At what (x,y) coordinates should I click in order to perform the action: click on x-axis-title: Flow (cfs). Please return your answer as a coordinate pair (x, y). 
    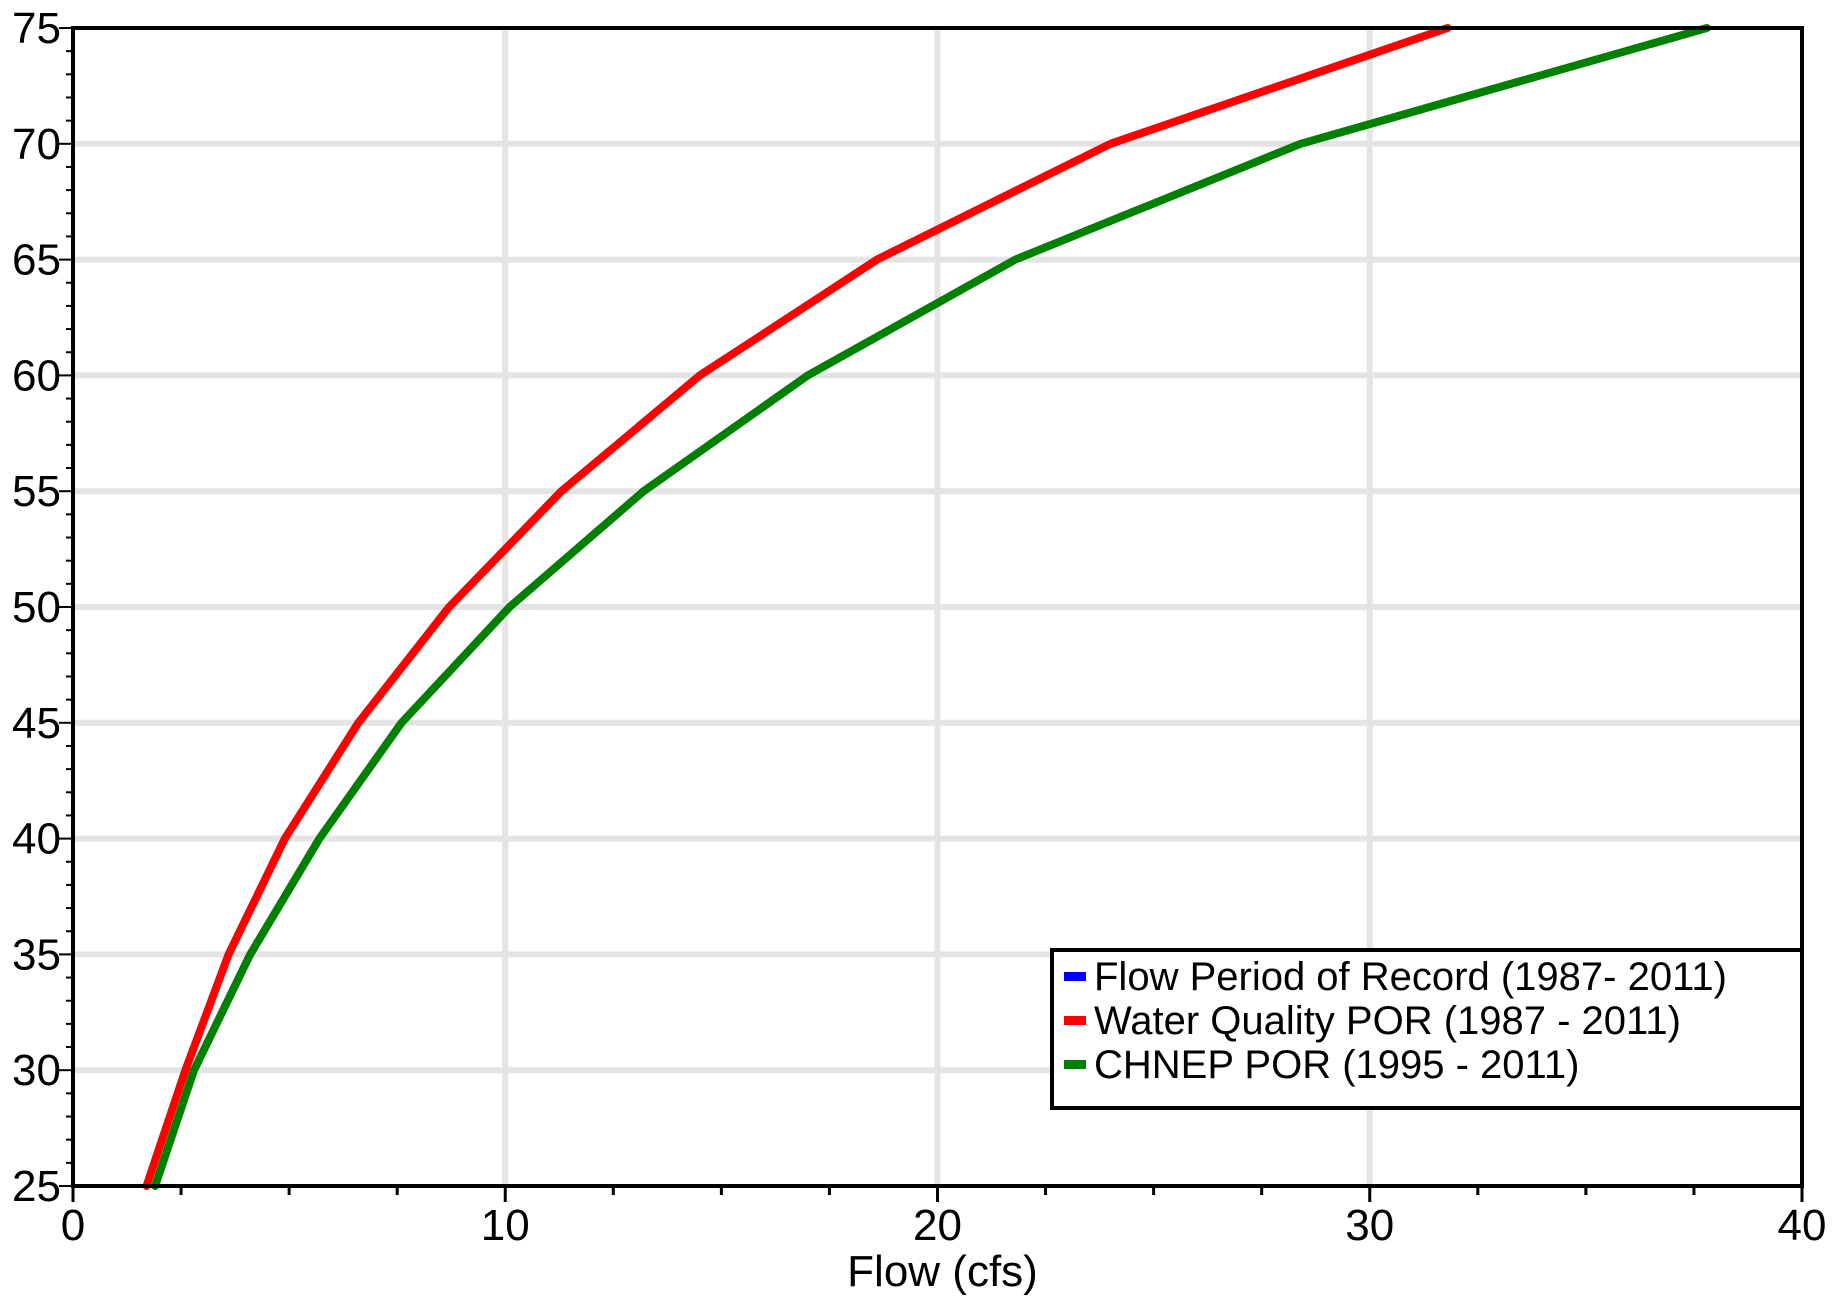
    Looking at the image, I should click on (942, 1271).